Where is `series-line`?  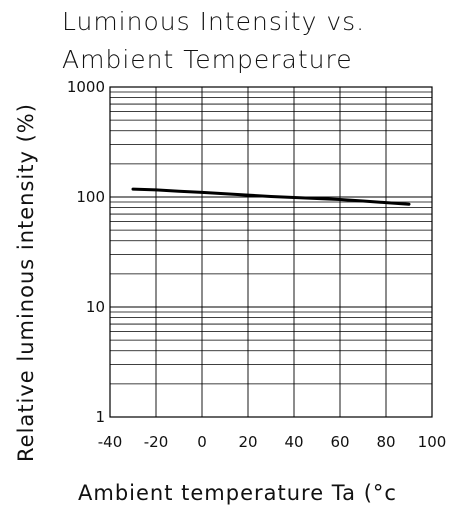 series-line is located at coordinates (271, 196).